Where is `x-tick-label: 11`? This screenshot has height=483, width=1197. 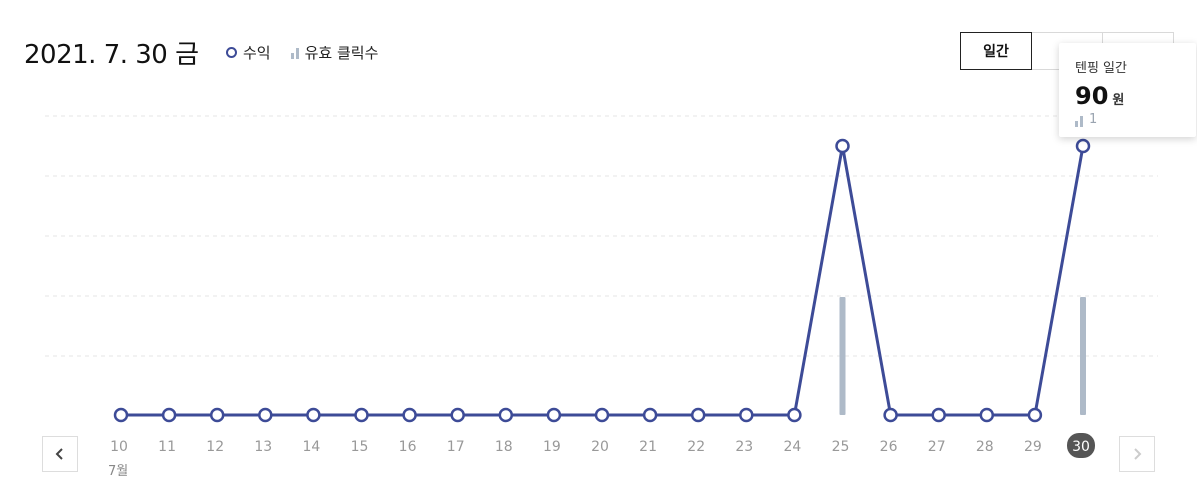 x-tick-label: 11 is located at coordinates (167, 447).